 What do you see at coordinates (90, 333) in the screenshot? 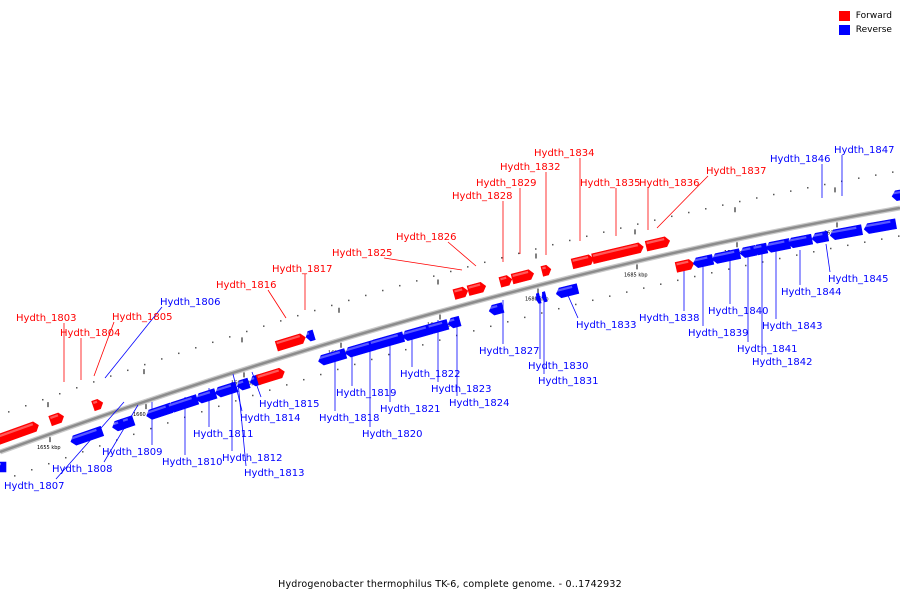
I see `gene-label: Hydth_1804` at bounding box center [90, 333].